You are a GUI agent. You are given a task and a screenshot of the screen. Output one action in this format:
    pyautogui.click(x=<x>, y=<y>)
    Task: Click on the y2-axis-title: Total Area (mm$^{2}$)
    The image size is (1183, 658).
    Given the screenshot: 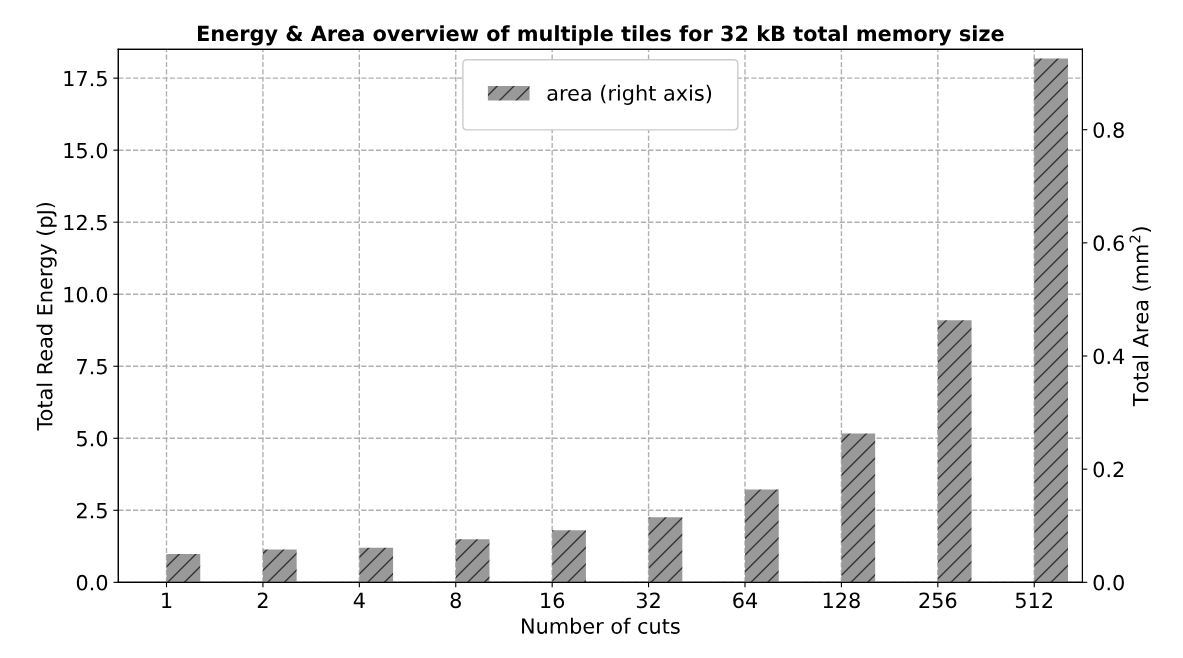 What is the action you would take?
    pyautogui.click(x=1140, y=317)
    